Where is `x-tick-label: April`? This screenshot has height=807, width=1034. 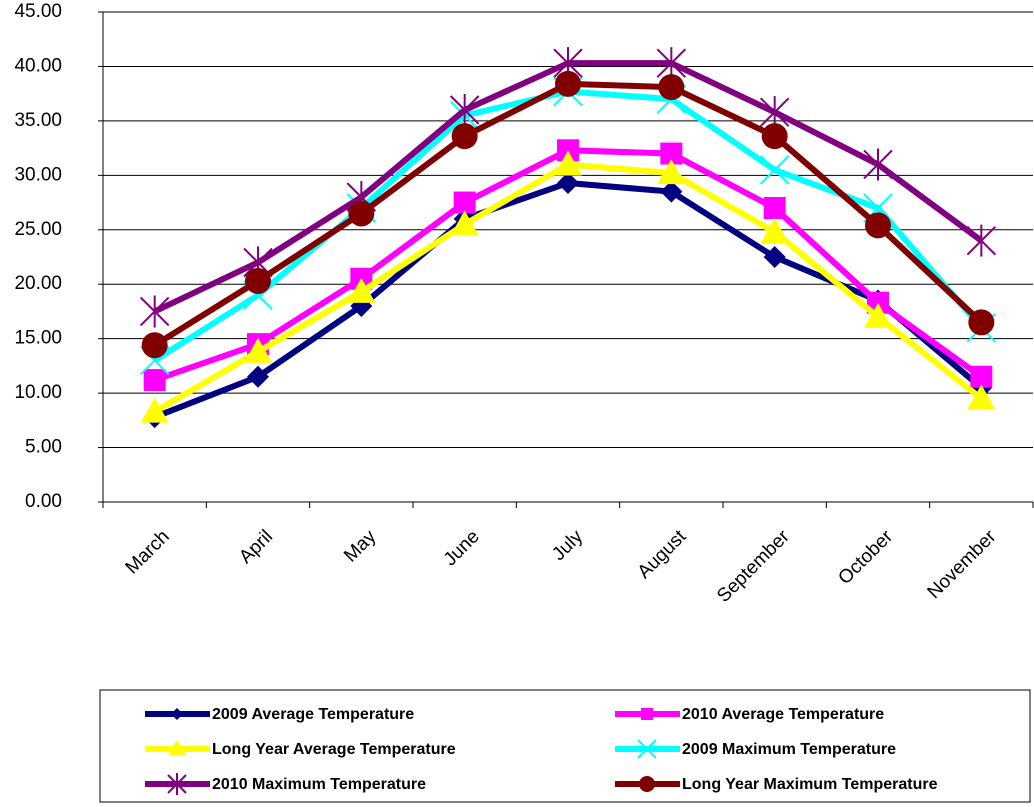
x-tick-label: April is located at coordinates (256, 547).